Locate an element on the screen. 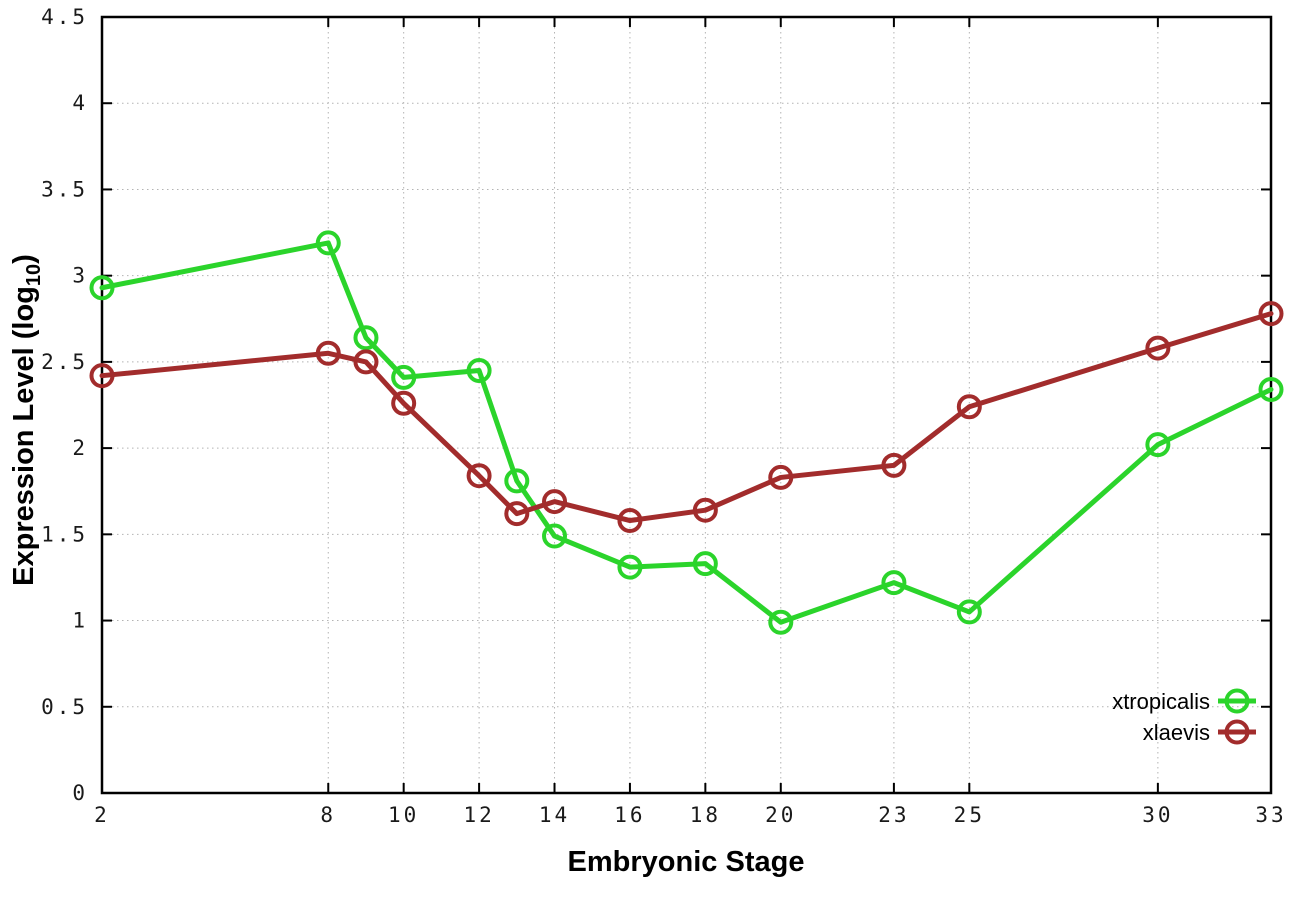 This screenshot has height=907, width=1296. x-tick-label: 8 is located at coordinates (328, 815).